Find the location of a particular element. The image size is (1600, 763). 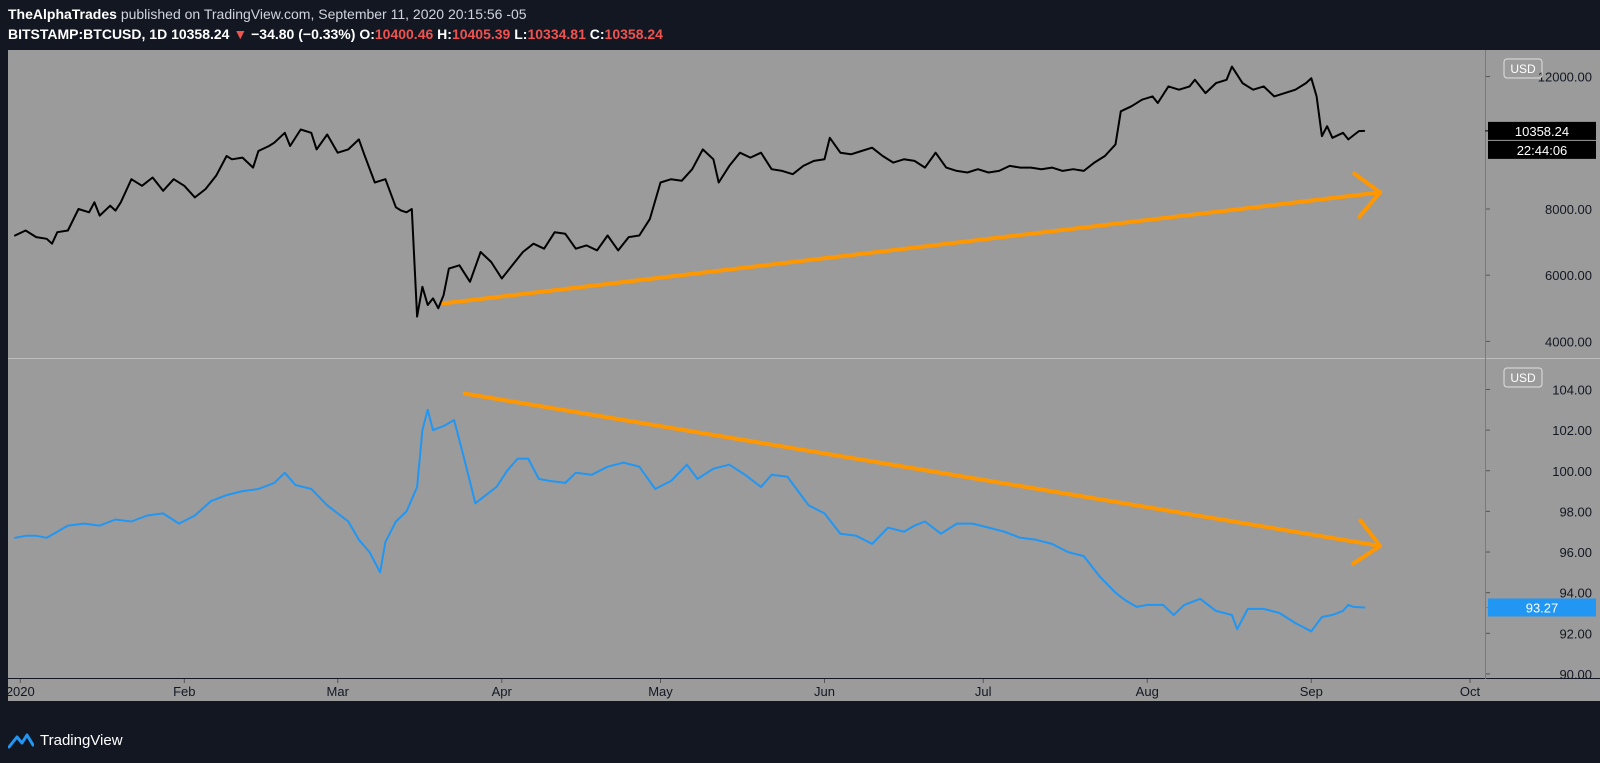

y-tick-label: 98.00 is located at coordinates (1575, 511).